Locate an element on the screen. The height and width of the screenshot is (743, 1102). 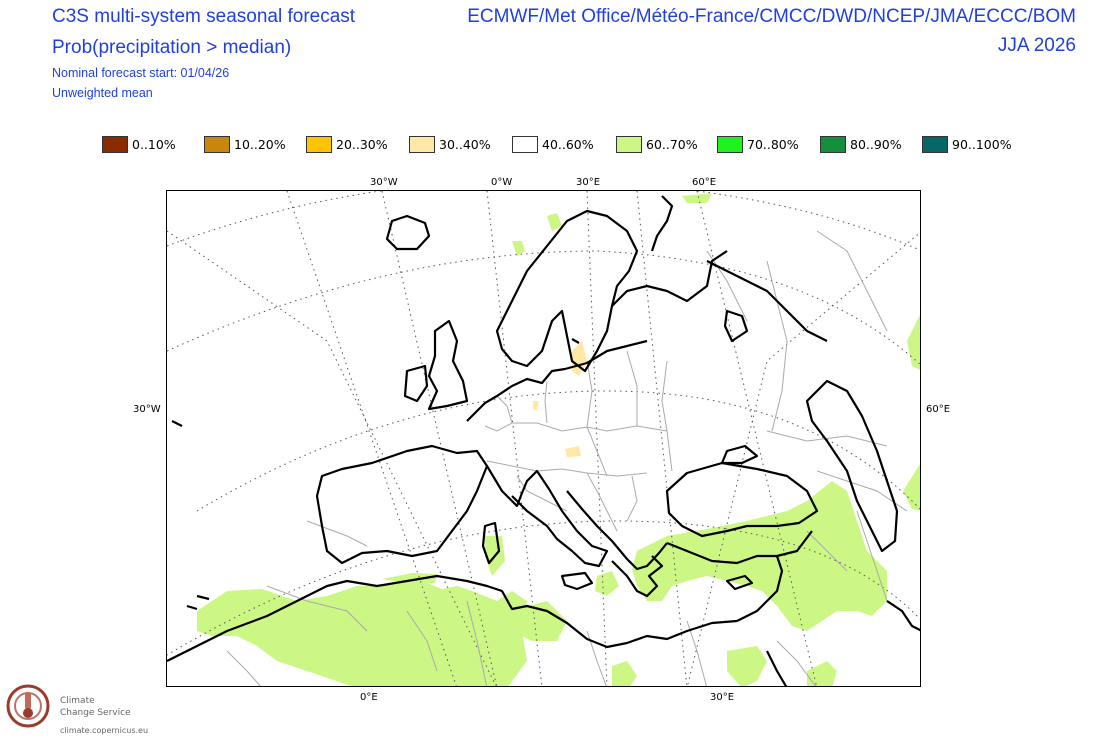
lat-label-left: 30°W is located at coordinates (147, 409).